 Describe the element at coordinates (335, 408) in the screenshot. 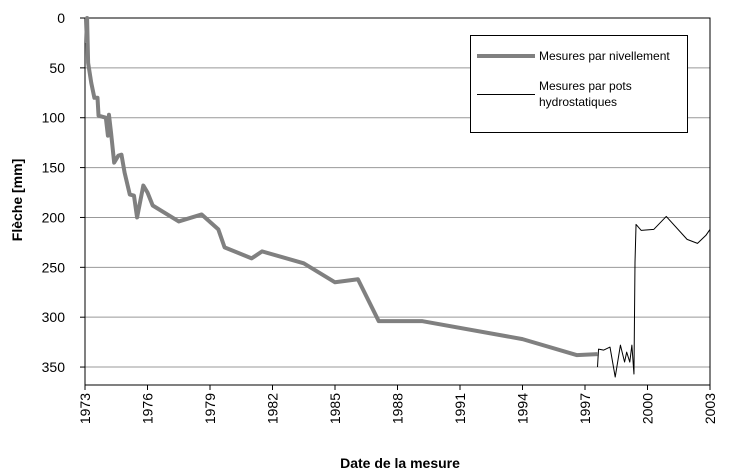

I see `x-tick-label: 1985` at that location.